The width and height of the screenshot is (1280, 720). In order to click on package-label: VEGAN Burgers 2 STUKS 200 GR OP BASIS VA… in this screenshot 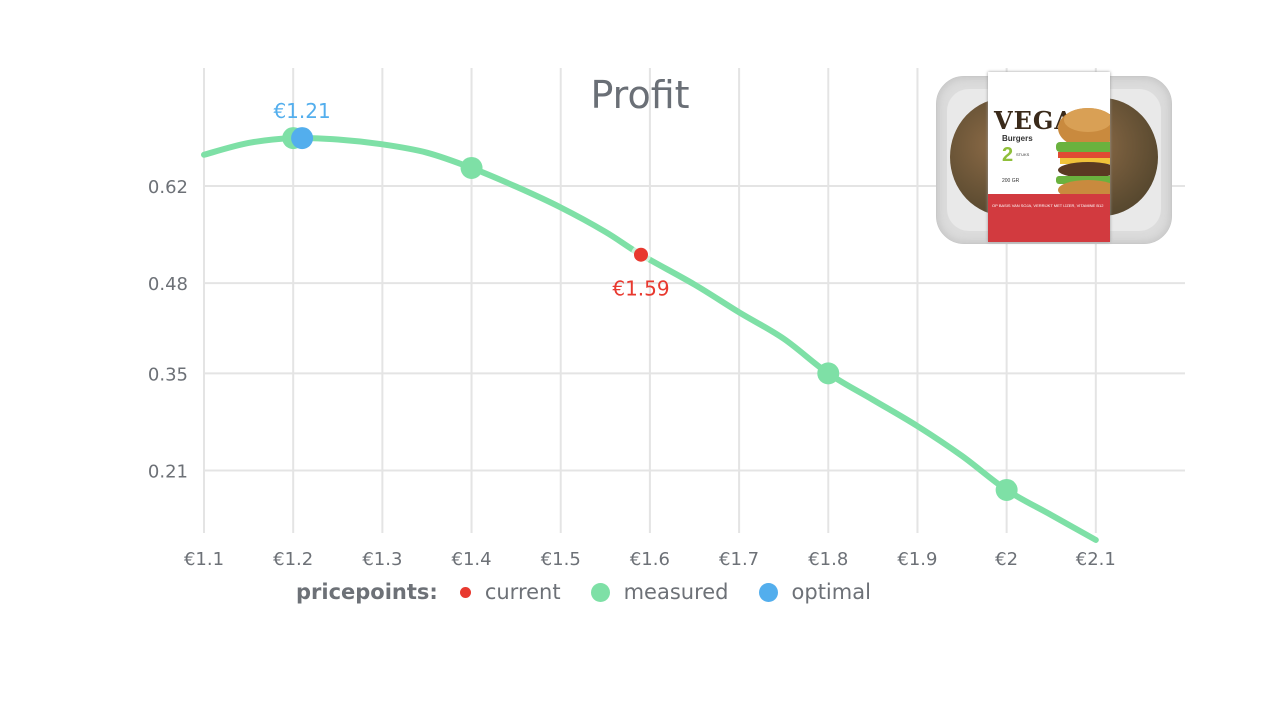, I will do `click(1049, 157)`.